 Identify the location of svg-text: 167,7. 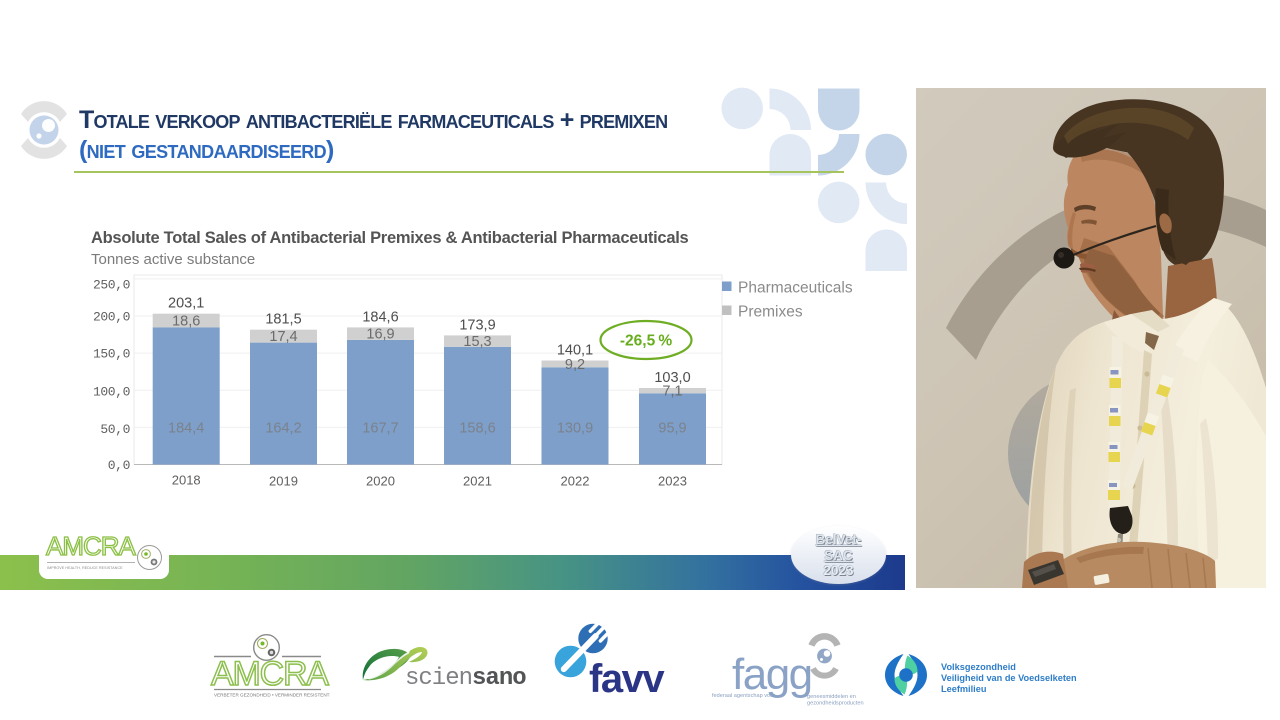
(380, 429).